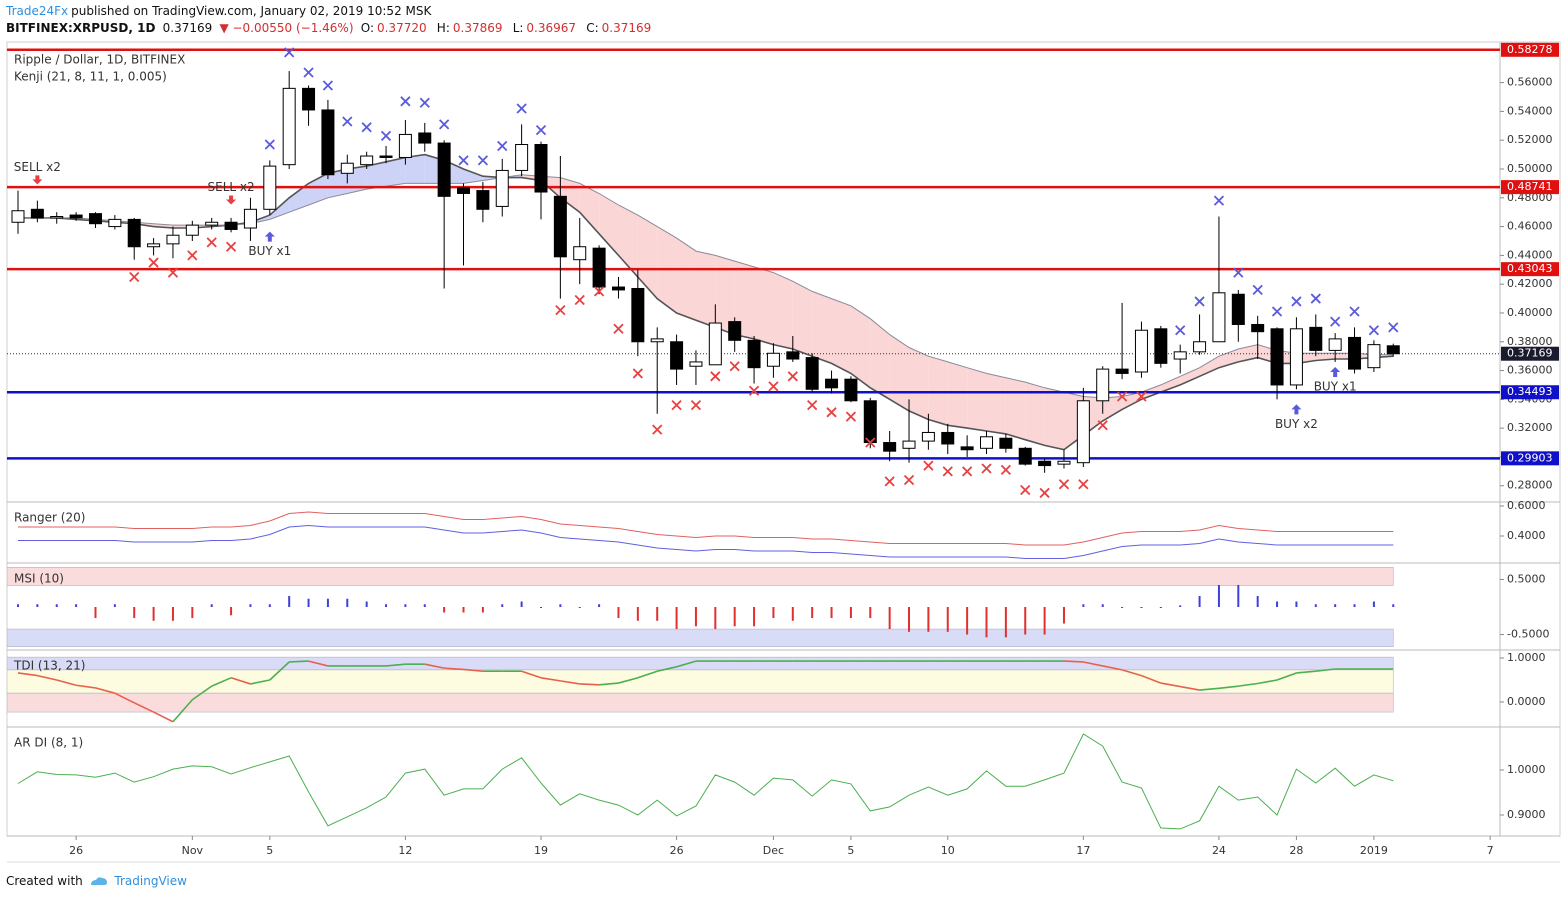 The width and height of the screenshot is (1565, 899). What do you see at coordinates (96, 880) in the screenshot?
I see `footer: Created with TradingView` at bounding box center [96, 880].